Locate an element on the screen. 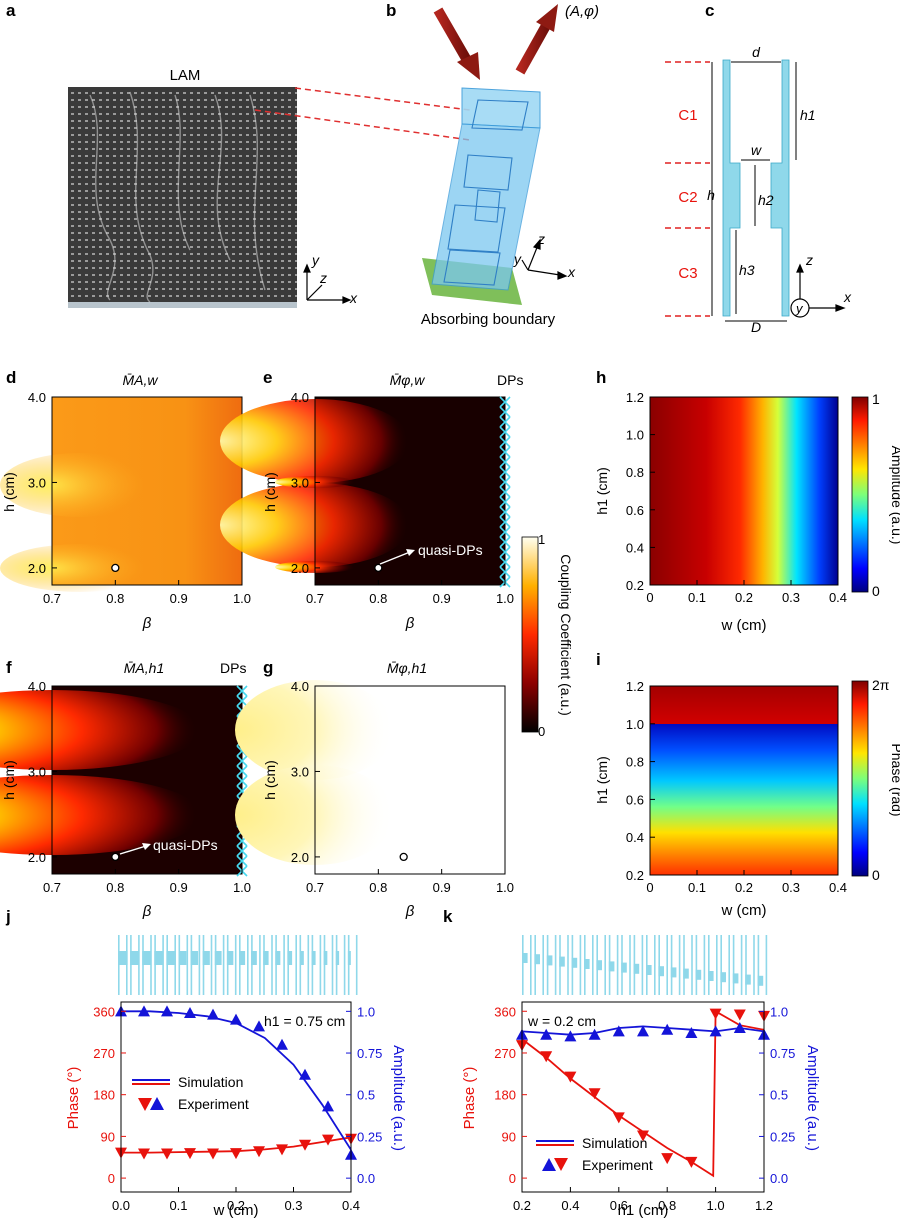  dim-h1: h1 is located at coordinates (808, 115).